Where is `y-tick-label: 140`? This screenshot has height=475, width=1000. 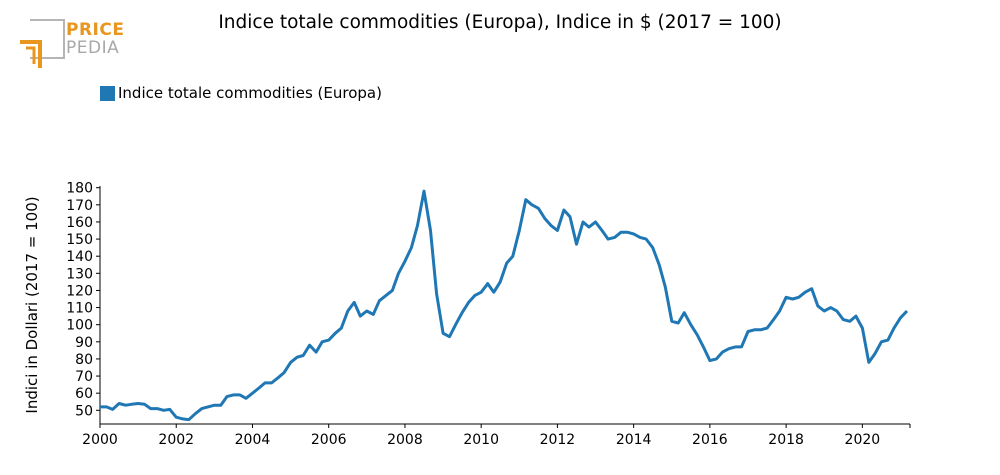 y-tick-label: 140 is located at coordinates (79, 257).